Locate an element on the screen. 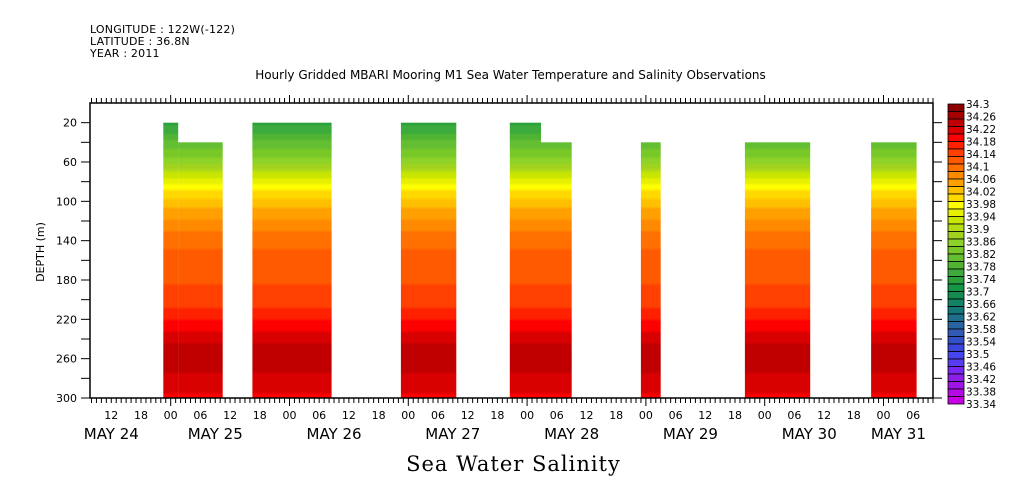  x-day-label: MAY 27 is located at coordinates (452, 434).